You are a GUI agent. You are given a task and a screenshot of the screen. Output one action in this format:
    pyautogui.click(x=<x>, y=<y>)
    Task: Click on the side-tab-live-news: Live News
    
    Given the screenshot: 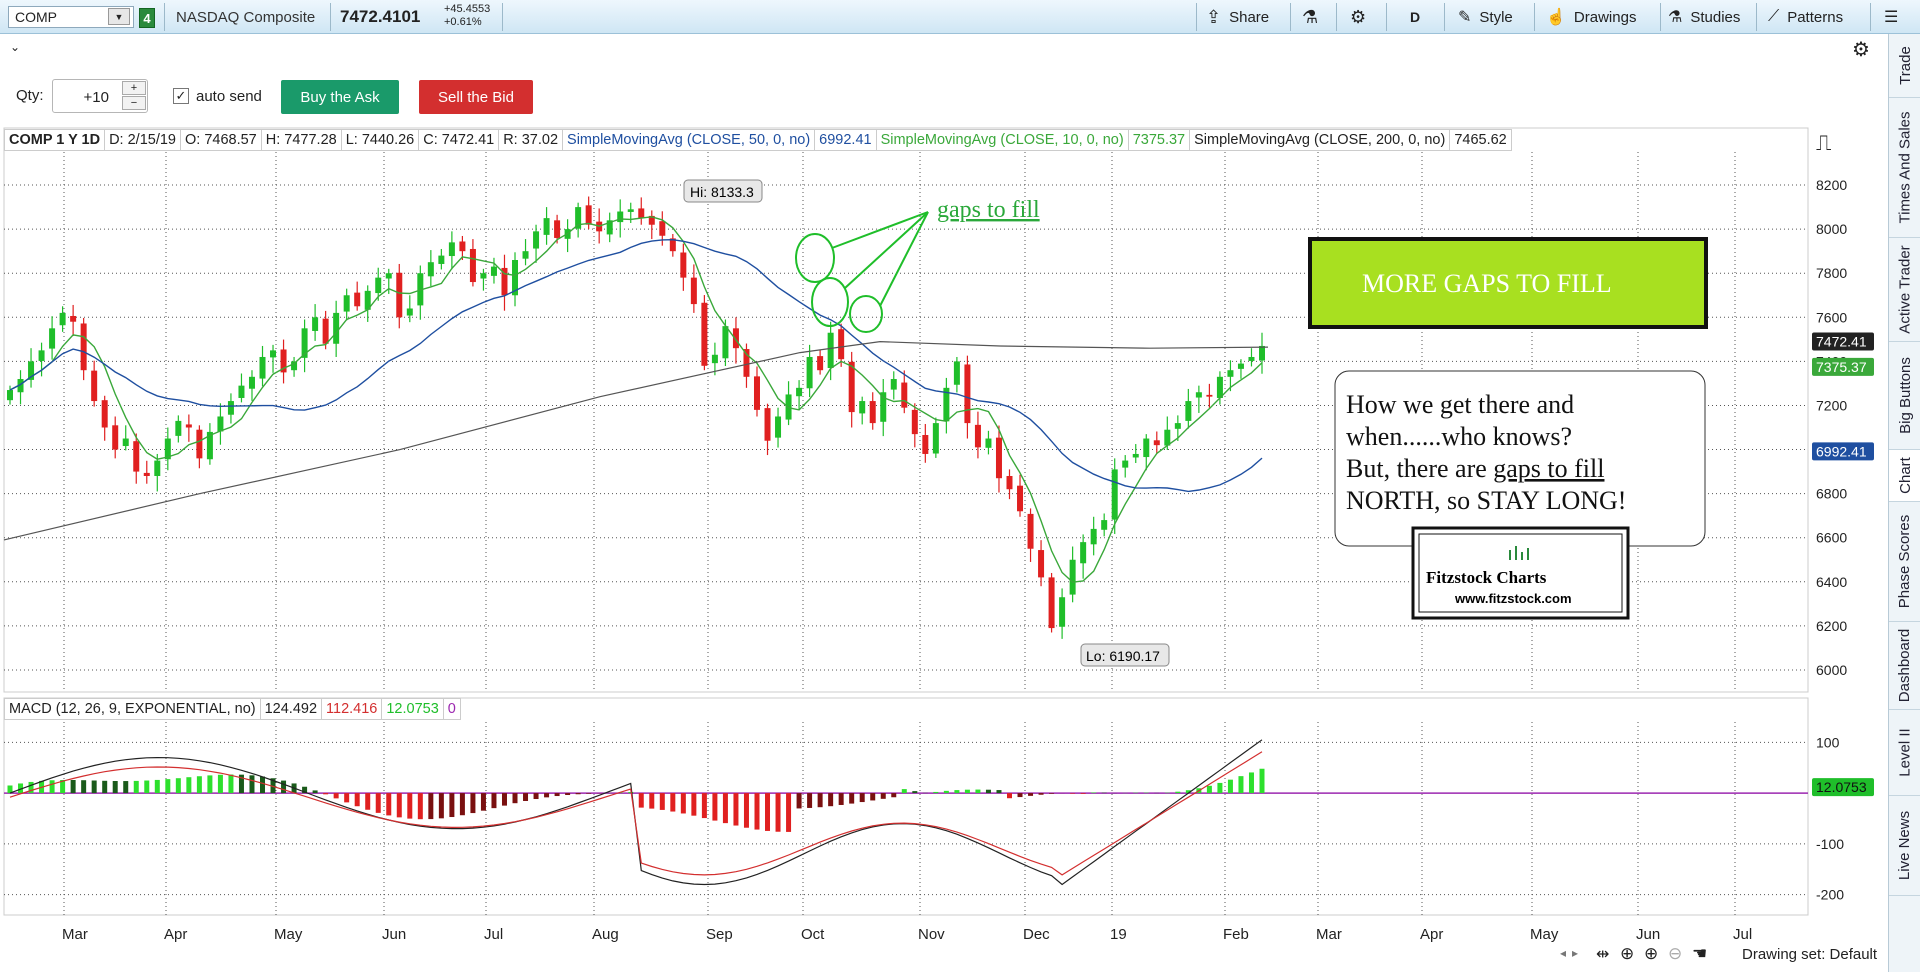 What is the action you would take?
    pyautogui.click(x=1904, y=846)
    